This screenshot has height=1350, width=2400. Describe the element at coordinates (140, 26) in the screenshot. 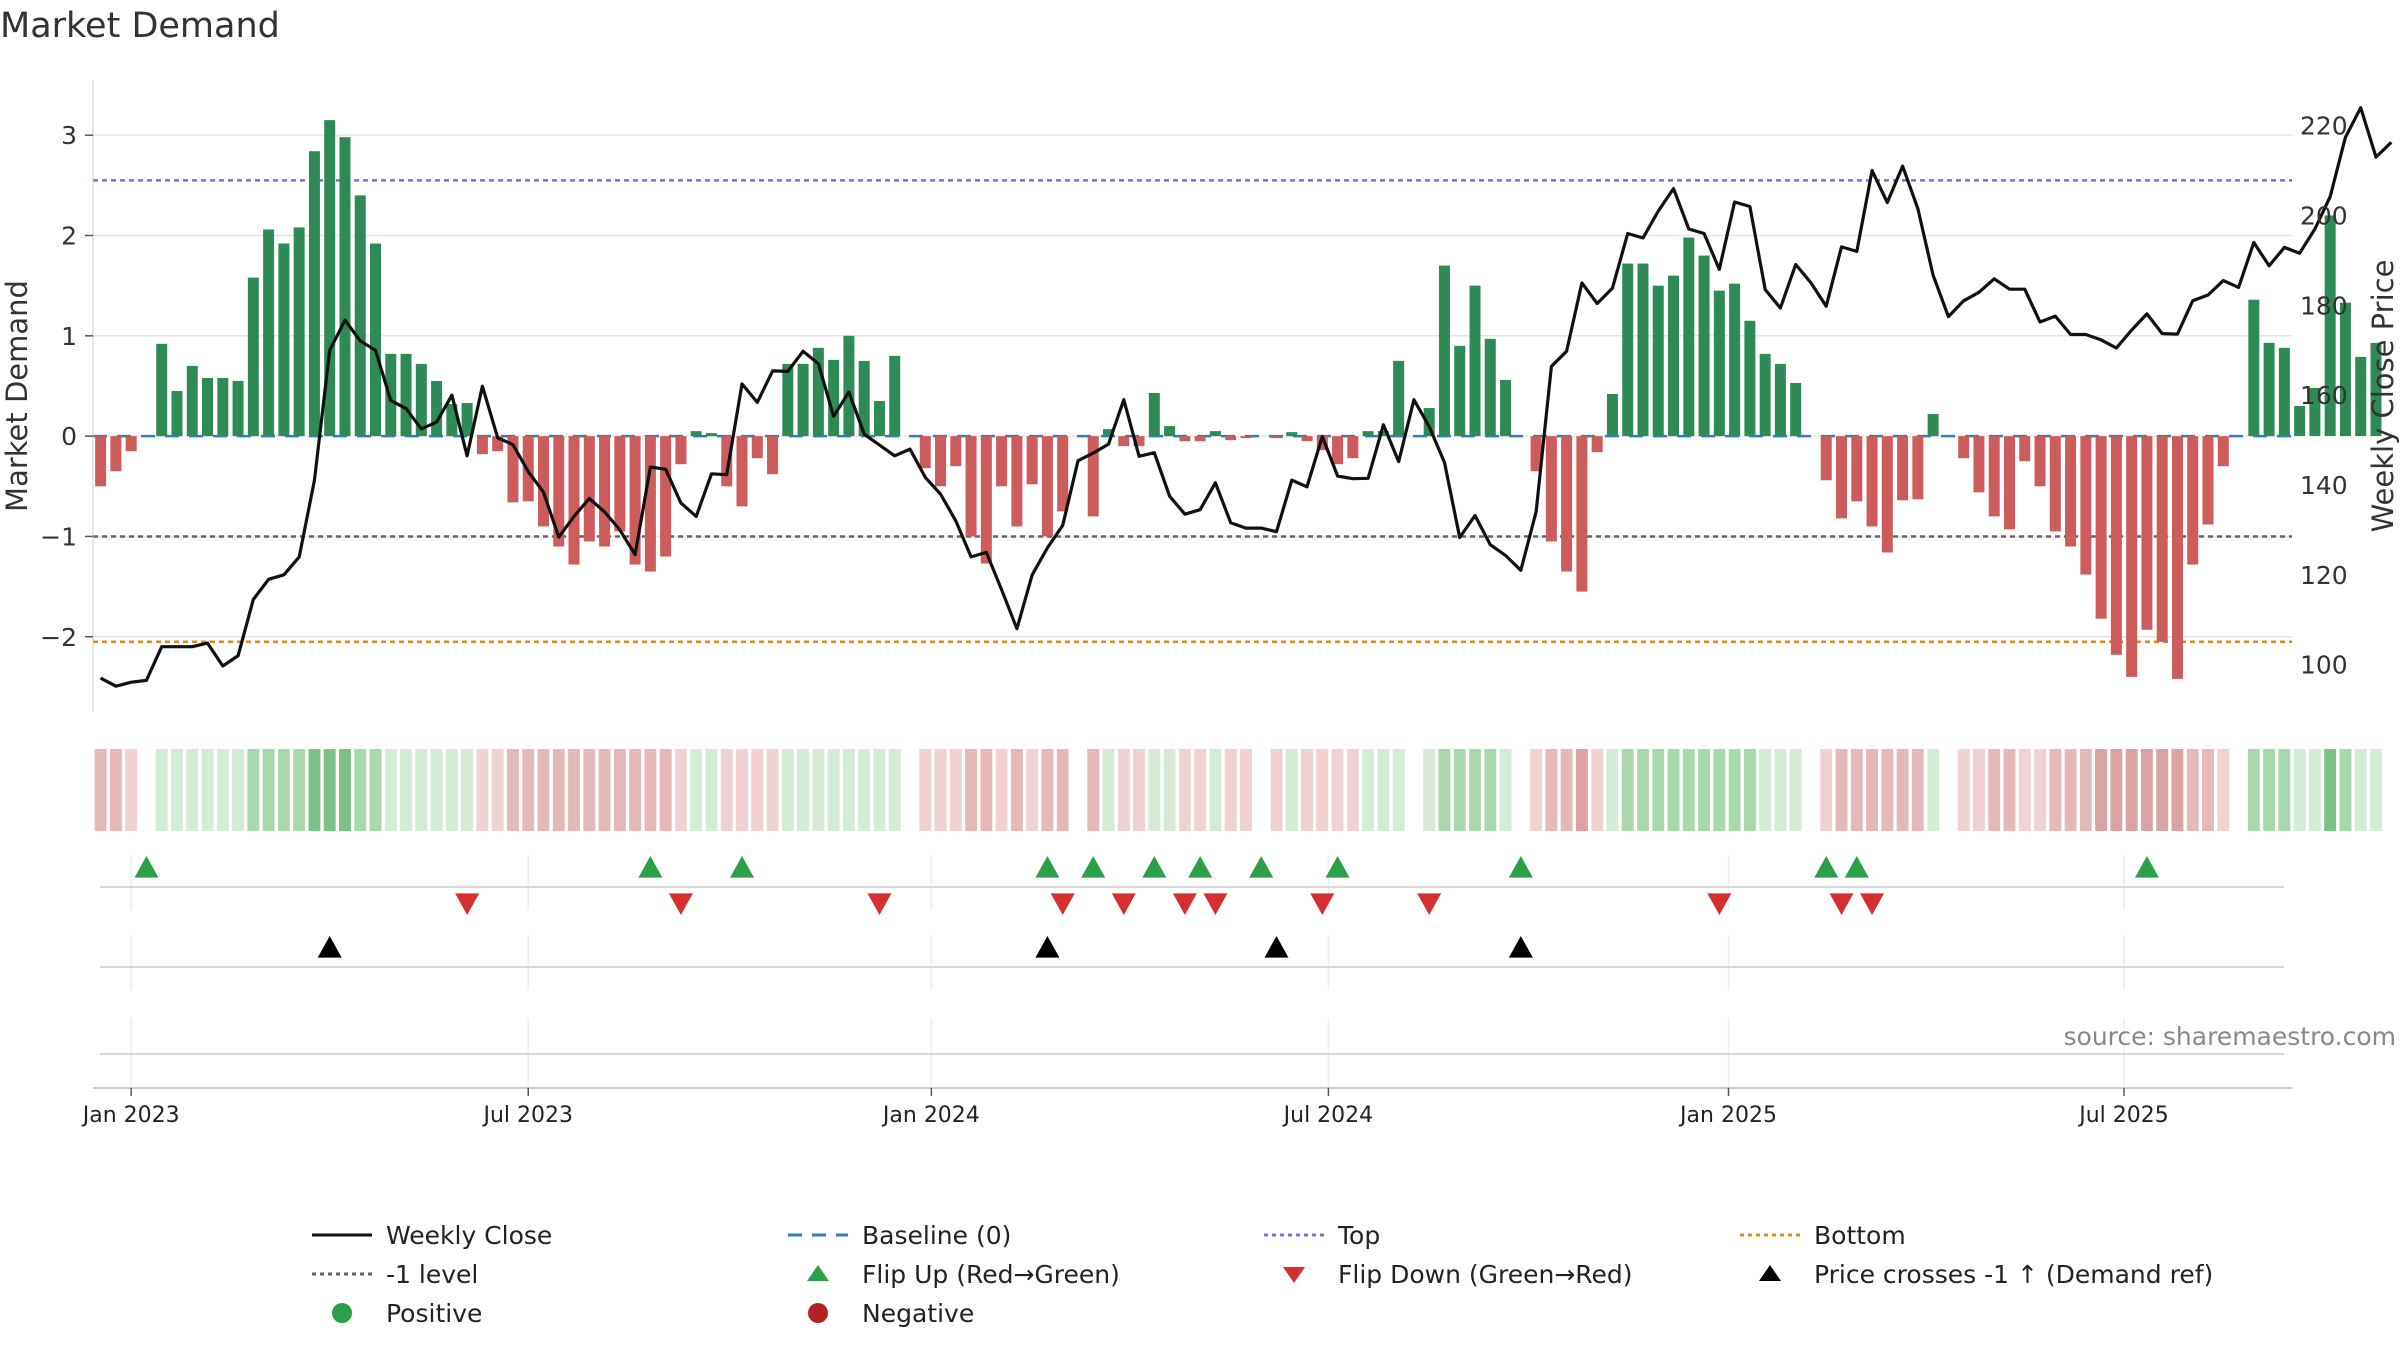

I see `chart-title: Market Demand` at that location.